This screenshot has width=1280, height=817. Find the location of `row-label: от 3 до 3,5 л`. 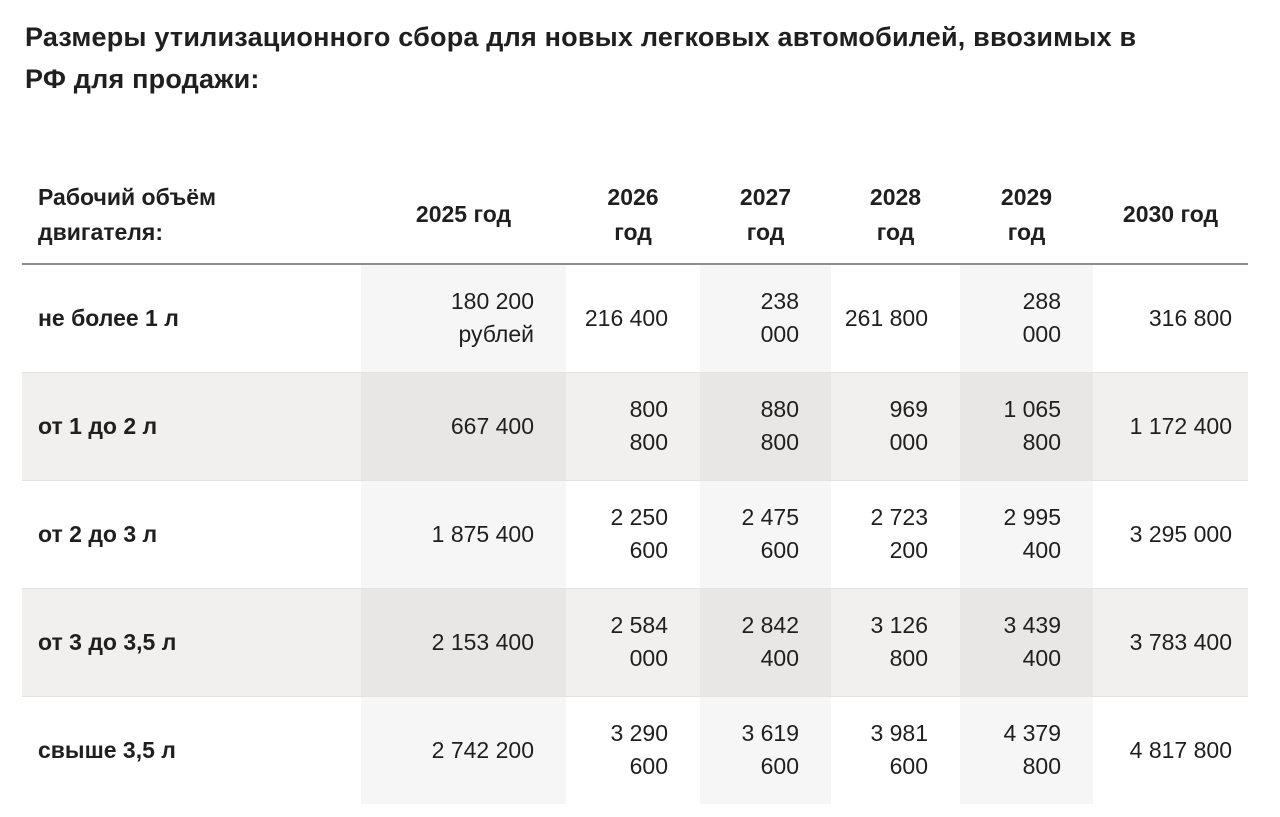

row-label: от 3 до 3,5 л is located at coordinates (107, 641).